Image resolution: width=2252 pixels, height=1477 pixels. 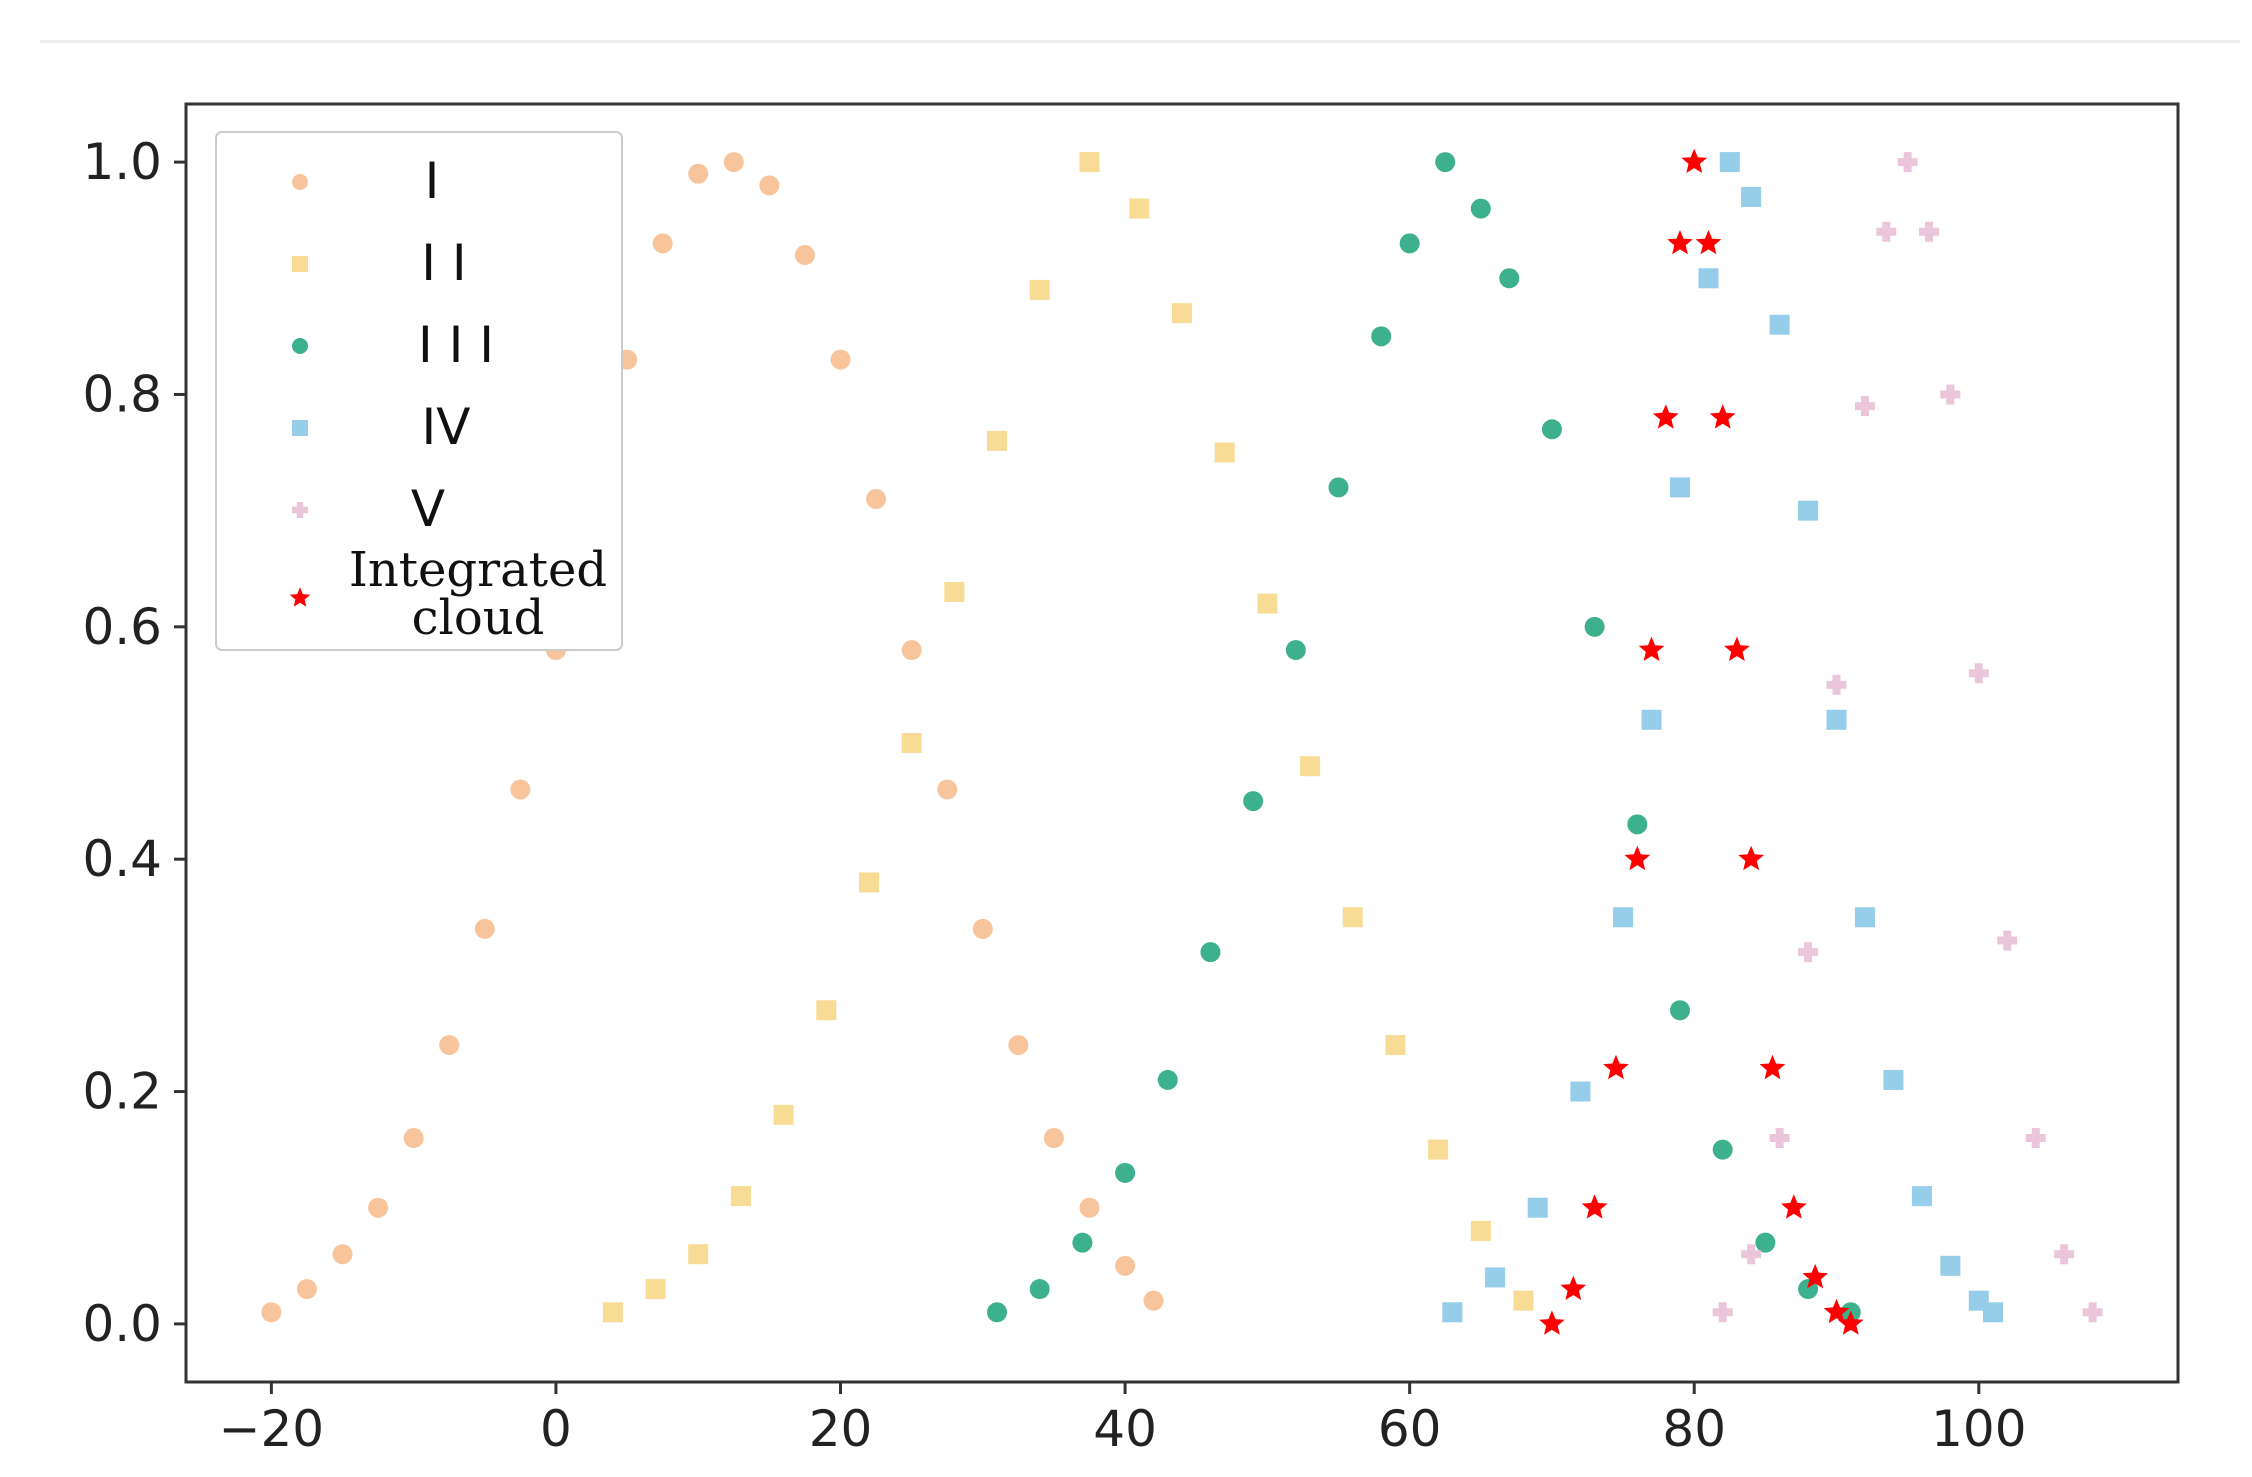 I want to click on legend-label-integrated: Integrated, so click(x=478, y=570).